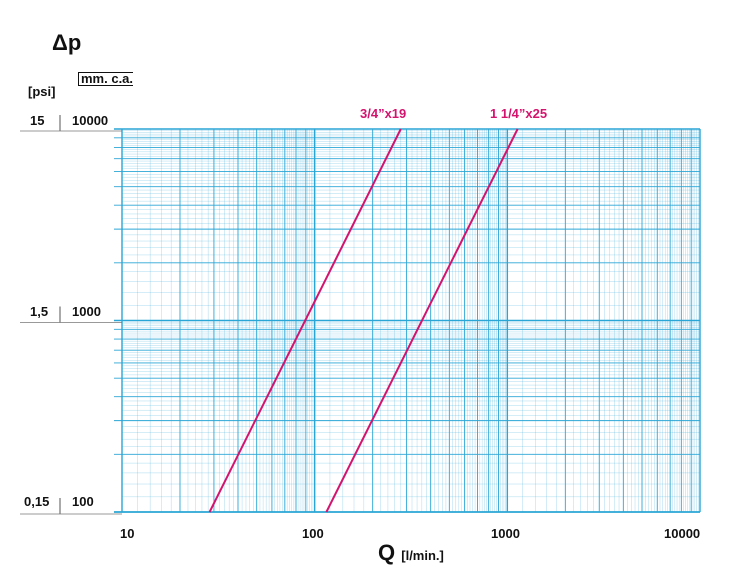 Image resolution: width=730 pixels, height=576 pixels. What do you see at coordinates (39, 311) in the screenshot?
I see `y-tick-label-psi: 1,5` at bounding box center [39, 311].